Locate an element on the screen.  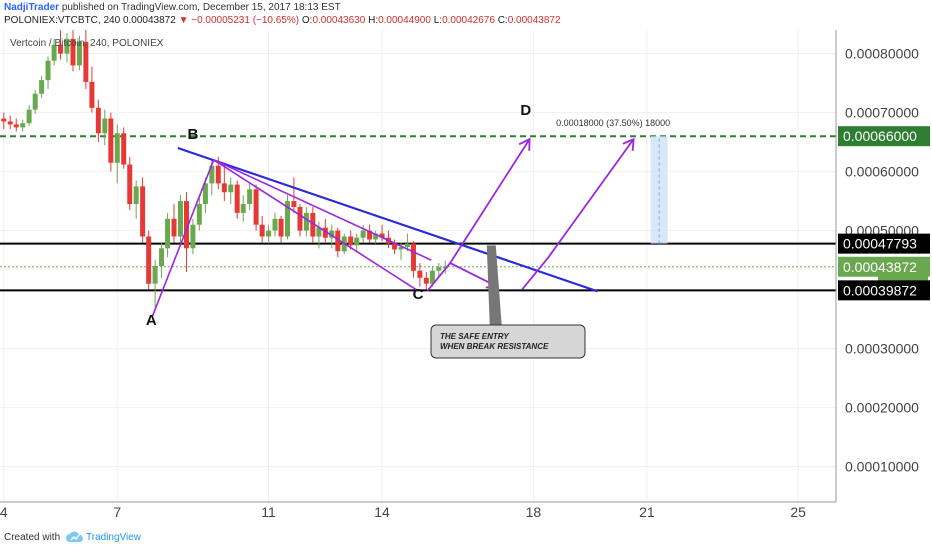
measure-tool: 0.00018000 (37.50%) 18000 is located at coordinates (613, 181).